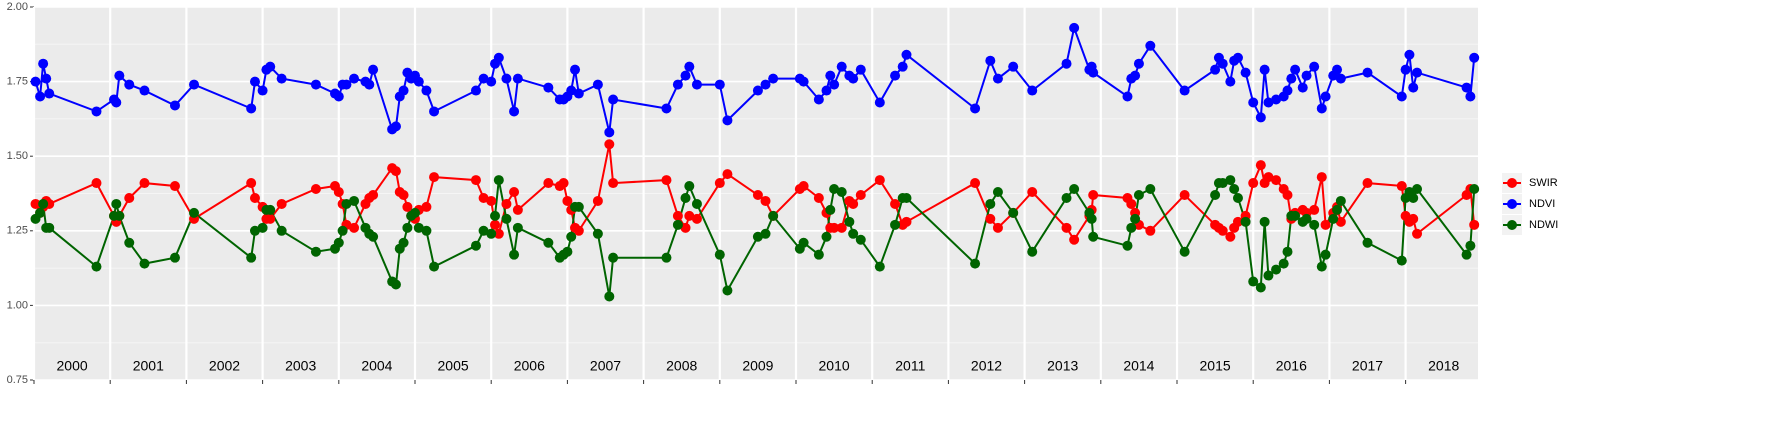 This screenshot has width=1773, height=442. Describe the element at coordinates (1543, 225) in the screenshot. I see `legend-label: NDWI` at that location.